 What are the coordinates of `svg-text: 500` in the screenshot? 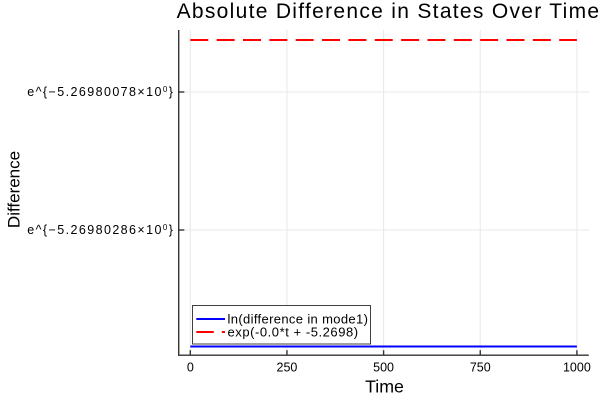 It's located at (383, 367).